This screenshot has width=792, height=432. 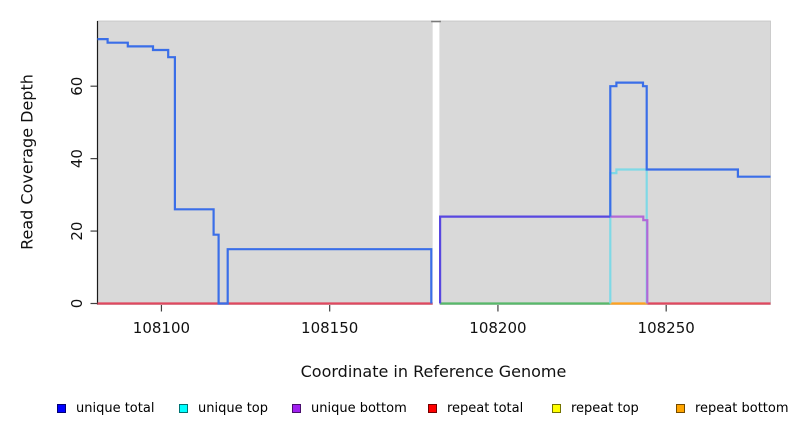 I want to click on legend-label: repeat total, so click(x=485, y=408).